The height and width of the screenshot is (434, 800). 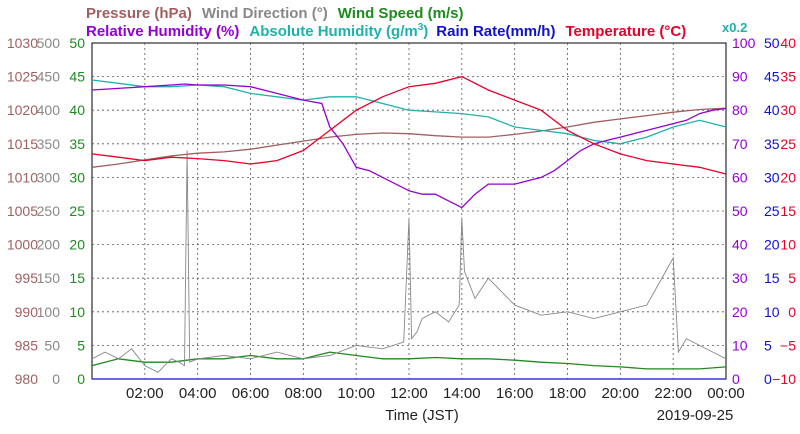 I want to click on tick-label-wind_dir: 400, so click(x=49, y=110).